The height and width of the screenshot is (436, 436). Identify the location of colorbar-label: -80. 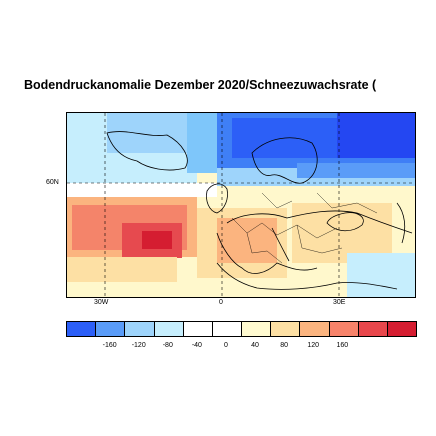
(167, 345).